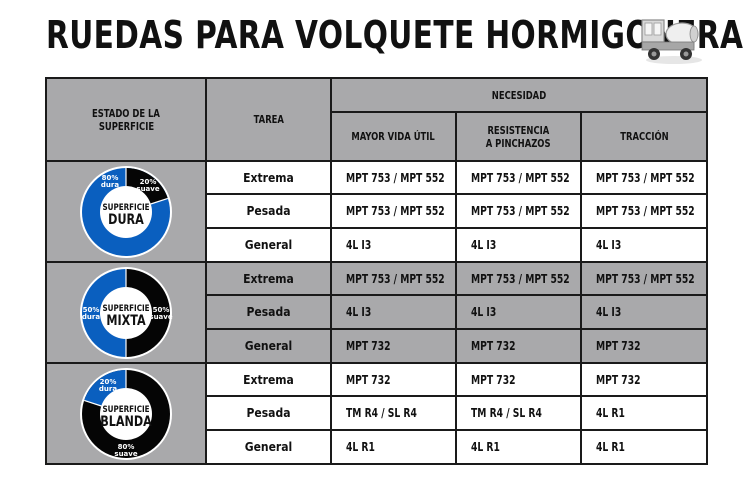 The width and height of the screenshot is (750, 494). I want to click on soft-pct-label: 80%, so click(126, 447).